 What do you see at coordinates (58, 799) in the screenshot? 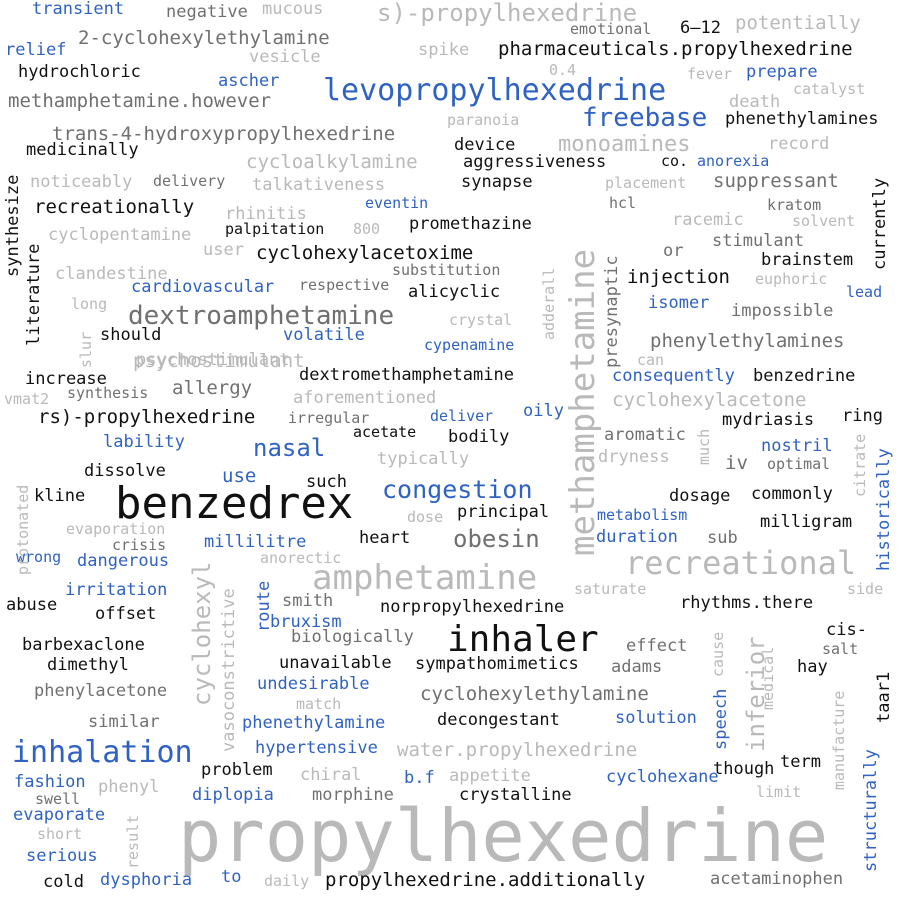
I see `word-swell: swell` at bounding box center [58, 799].